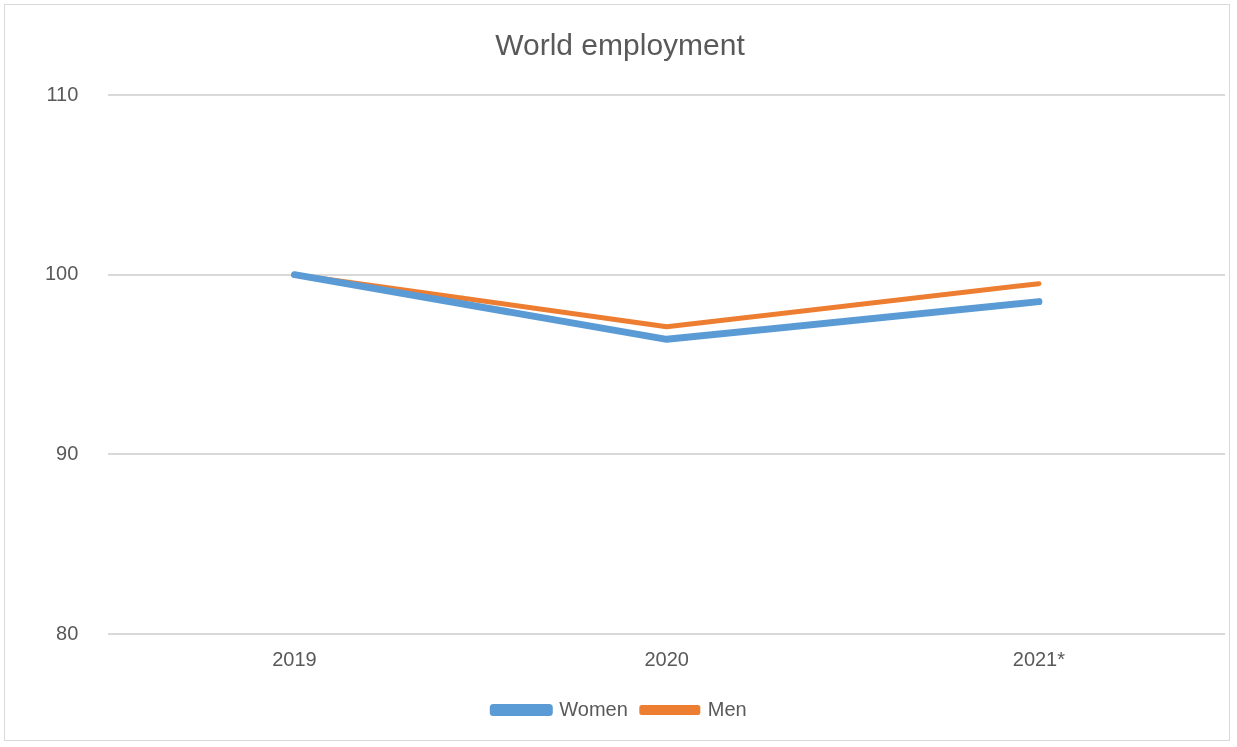 The image size is (1237, 747). I want to click on legend-label: Women, so click(593, 708).